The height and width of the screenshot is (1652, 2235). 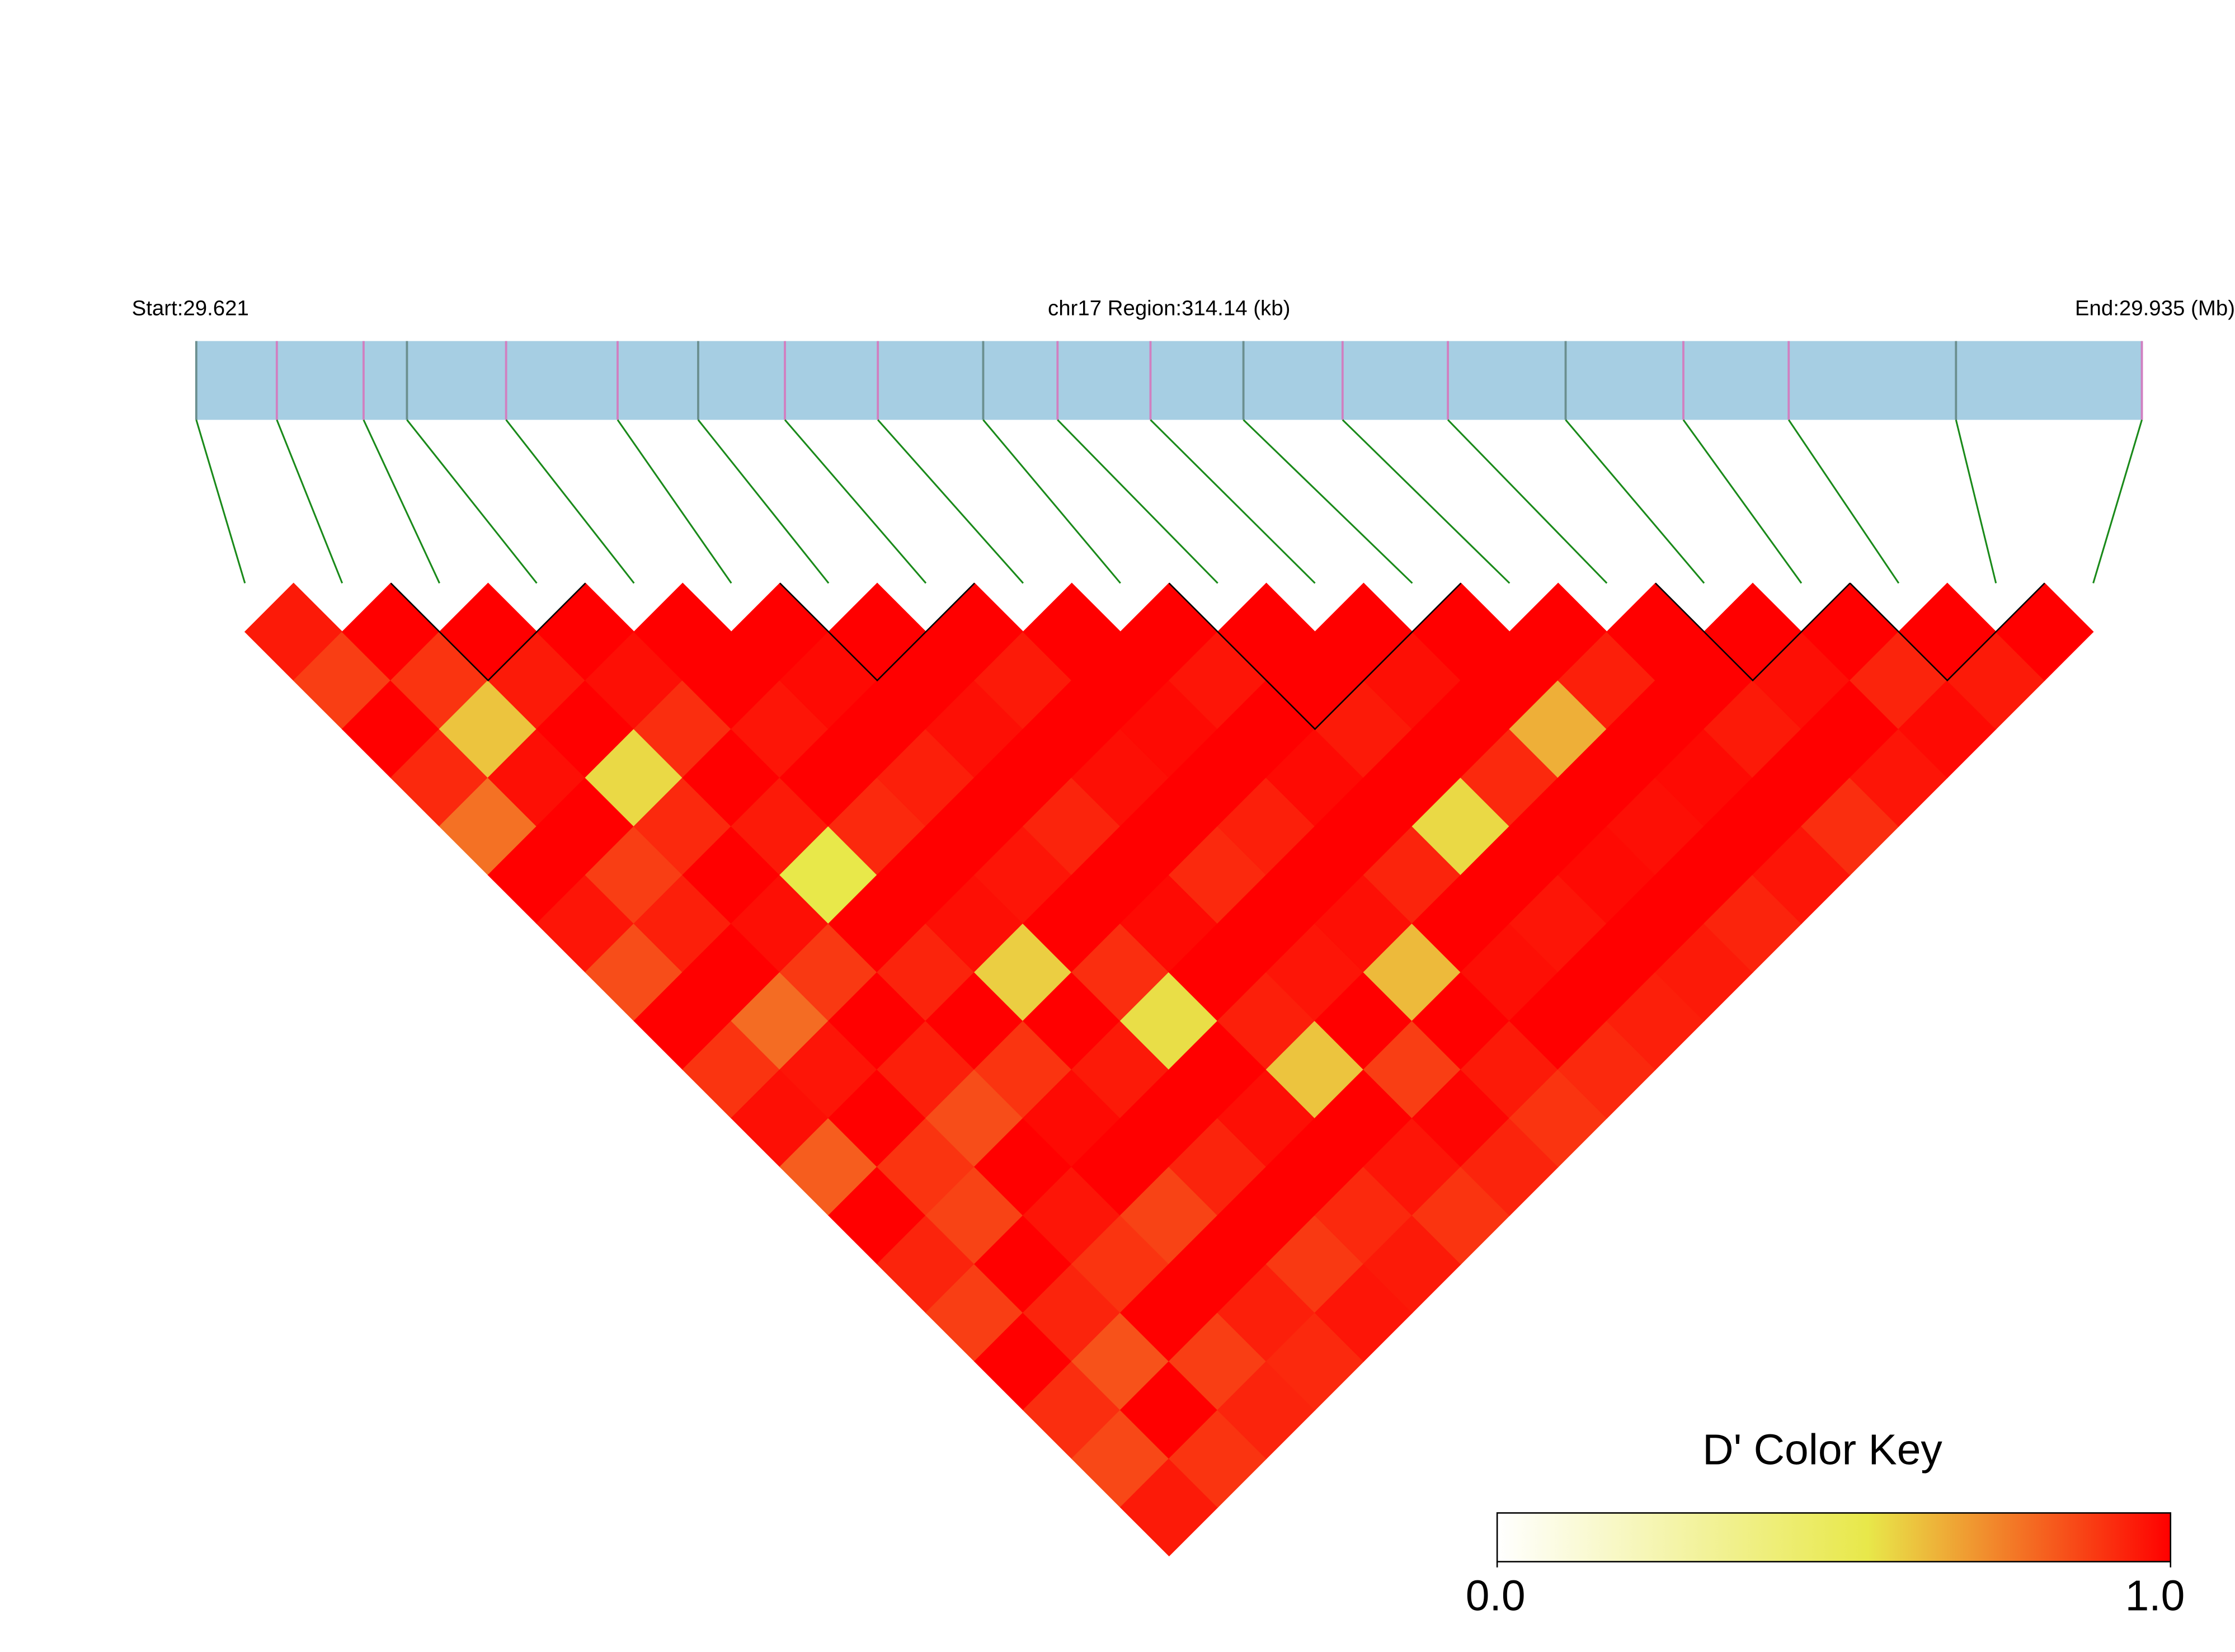 I want to click on track-bar, so click(x=1169, y=381).